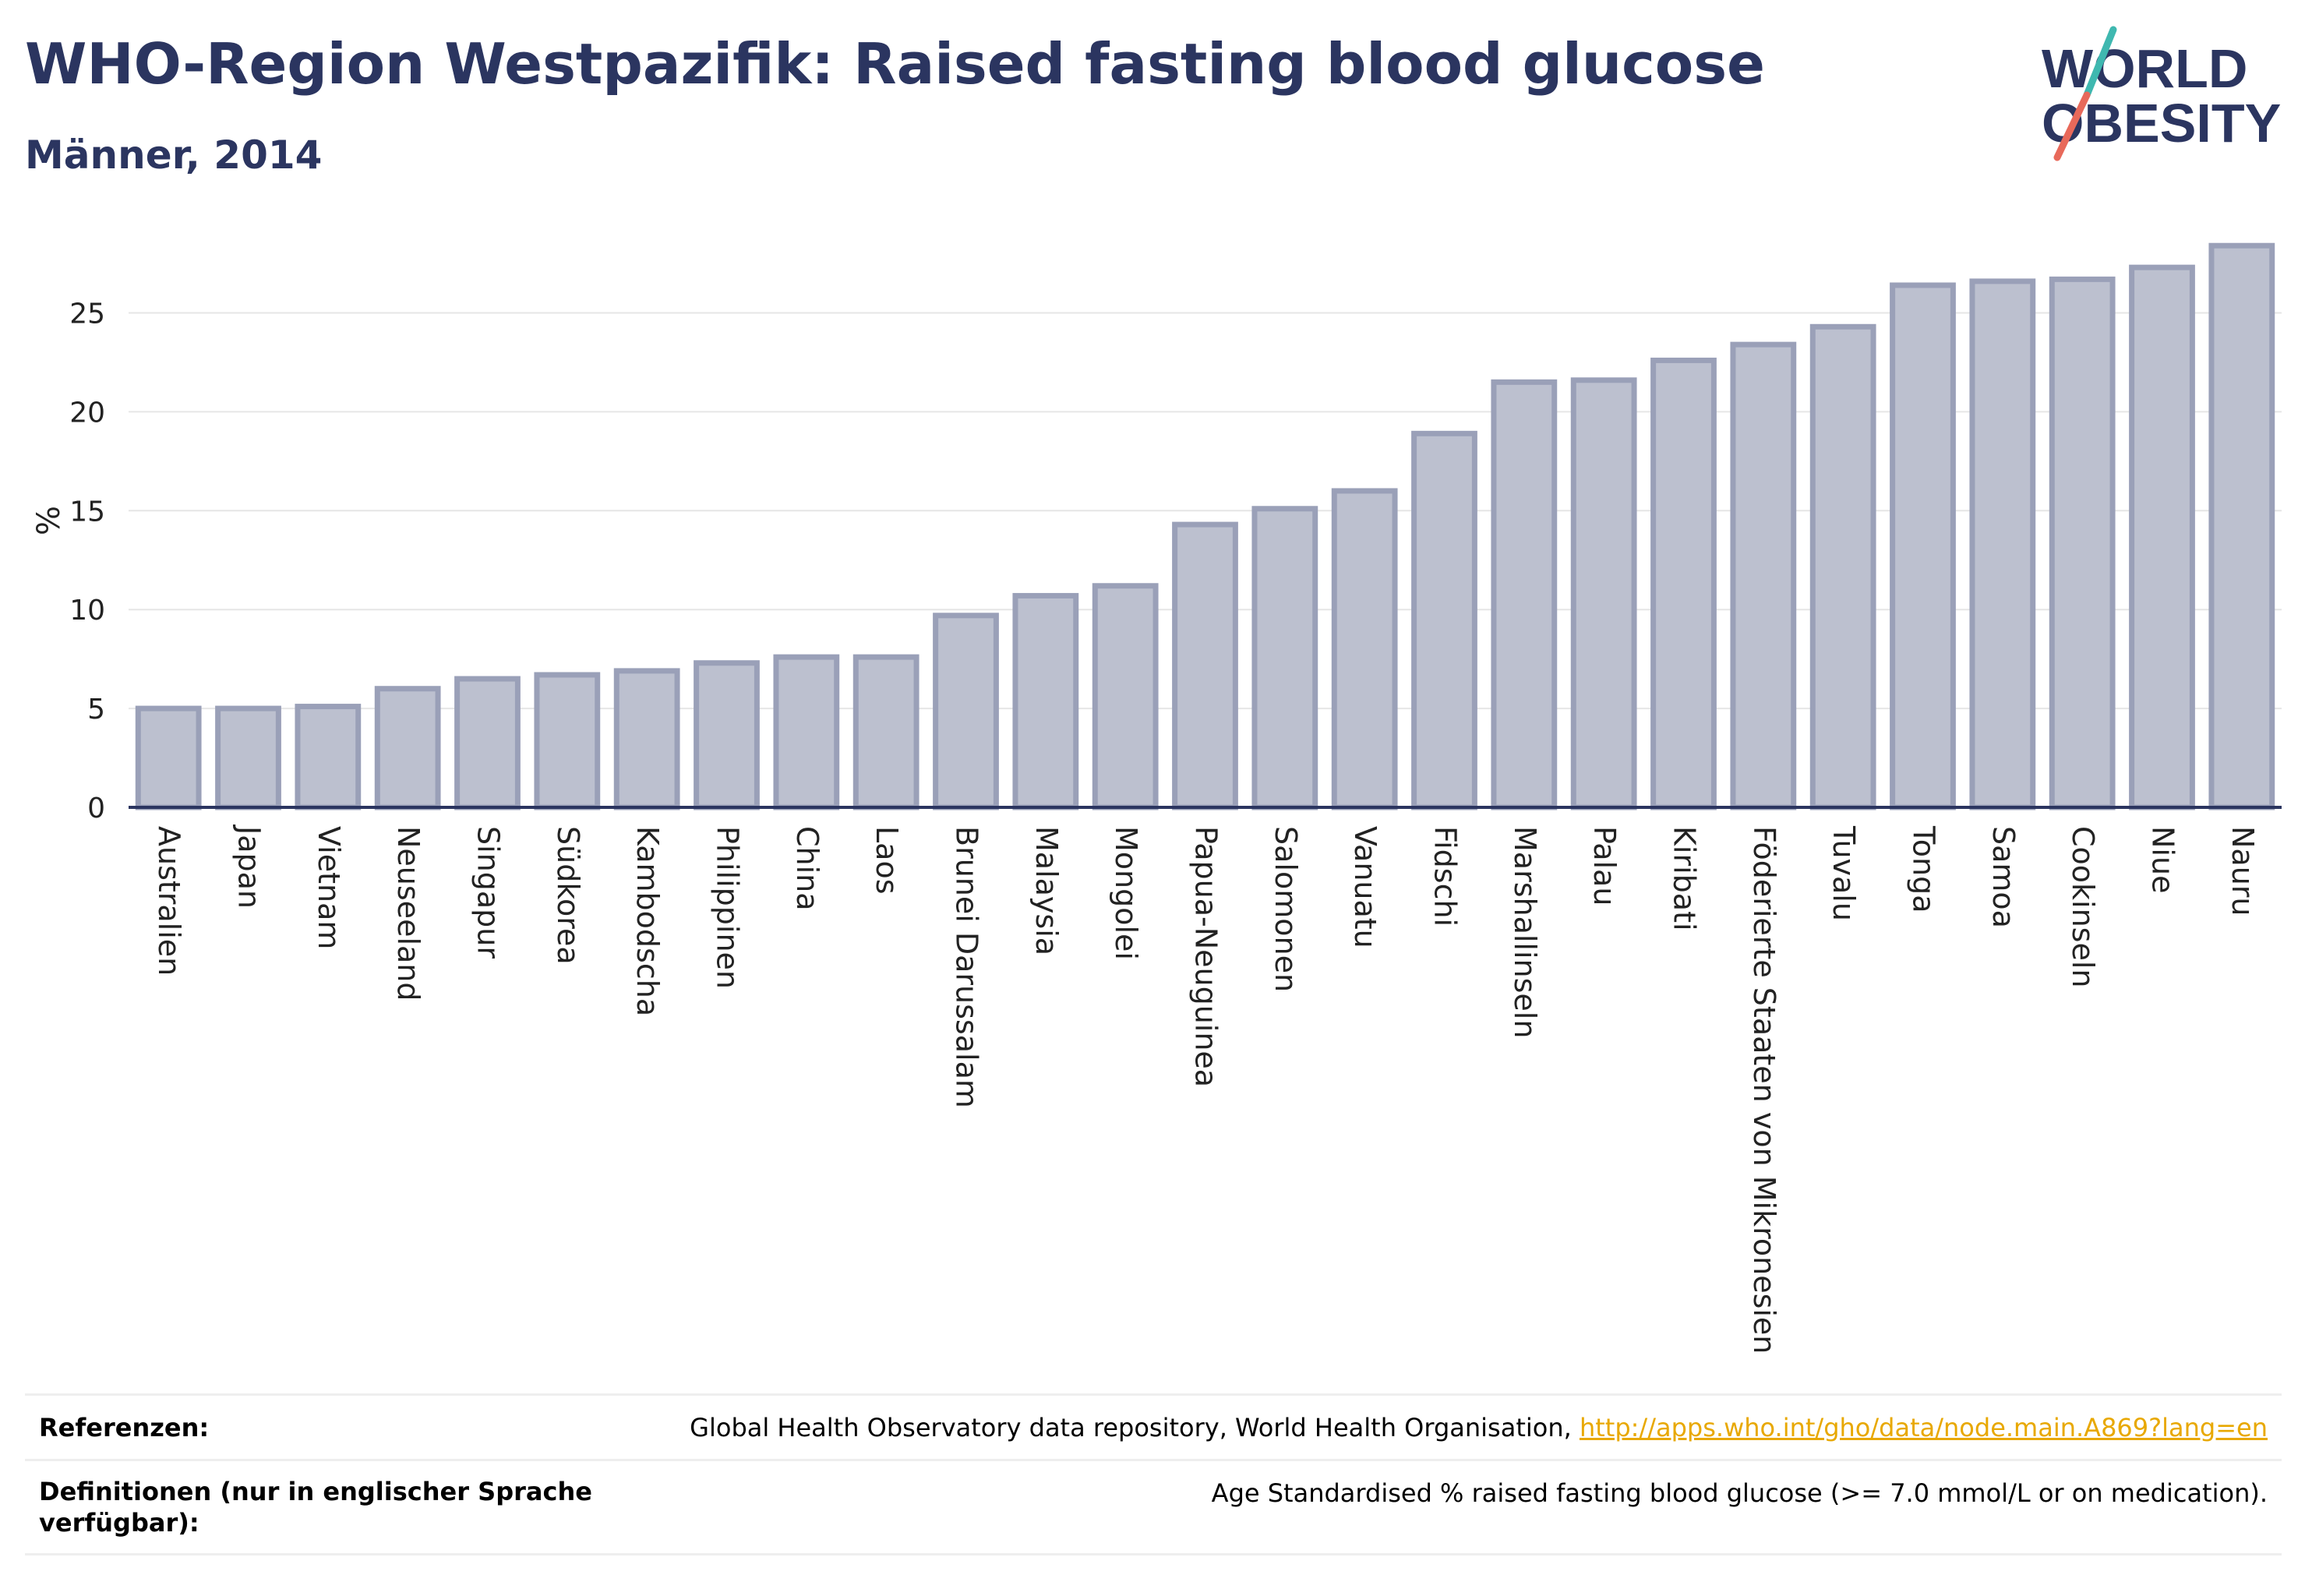  Describe the element at coordinates (1445, 876) in the screenshot. I see `x-tick-label: Fidschi` at that location.